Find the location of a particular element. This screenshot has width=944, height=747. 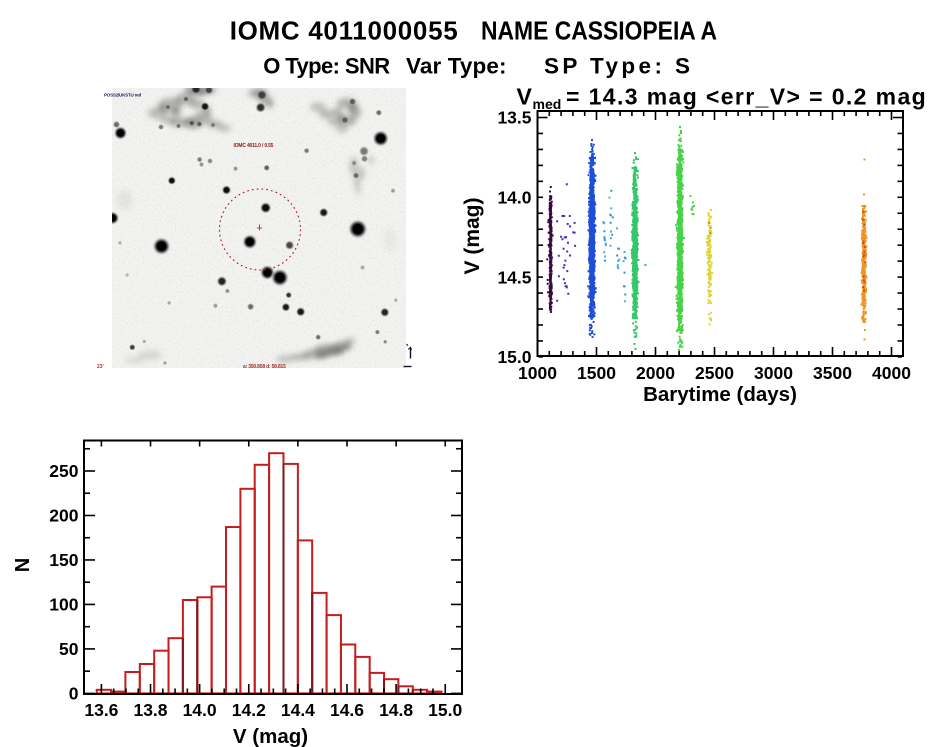

svg-text: O Type: SNR is located at coordinates (326, 66).